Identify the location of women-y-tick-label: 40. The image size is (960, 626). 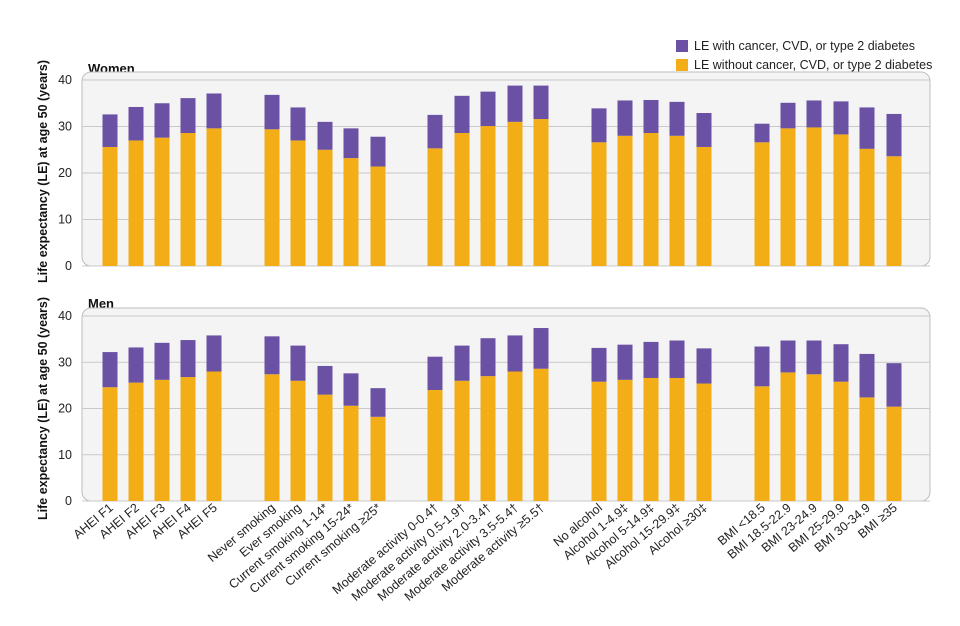
(65, 80).